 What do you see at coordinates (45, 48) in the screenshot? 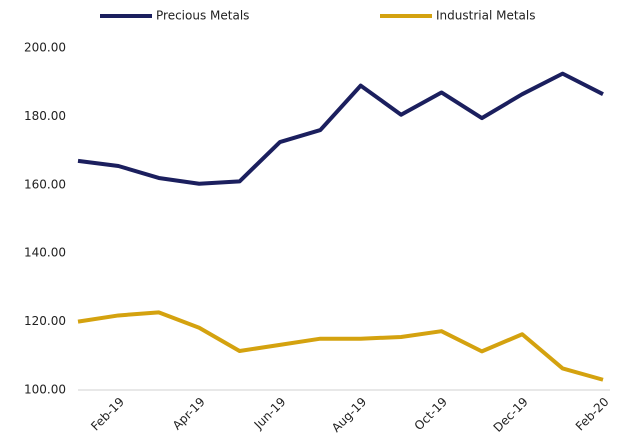
I see `y-tick-label: 200.00` at bounding box center [45, 48].